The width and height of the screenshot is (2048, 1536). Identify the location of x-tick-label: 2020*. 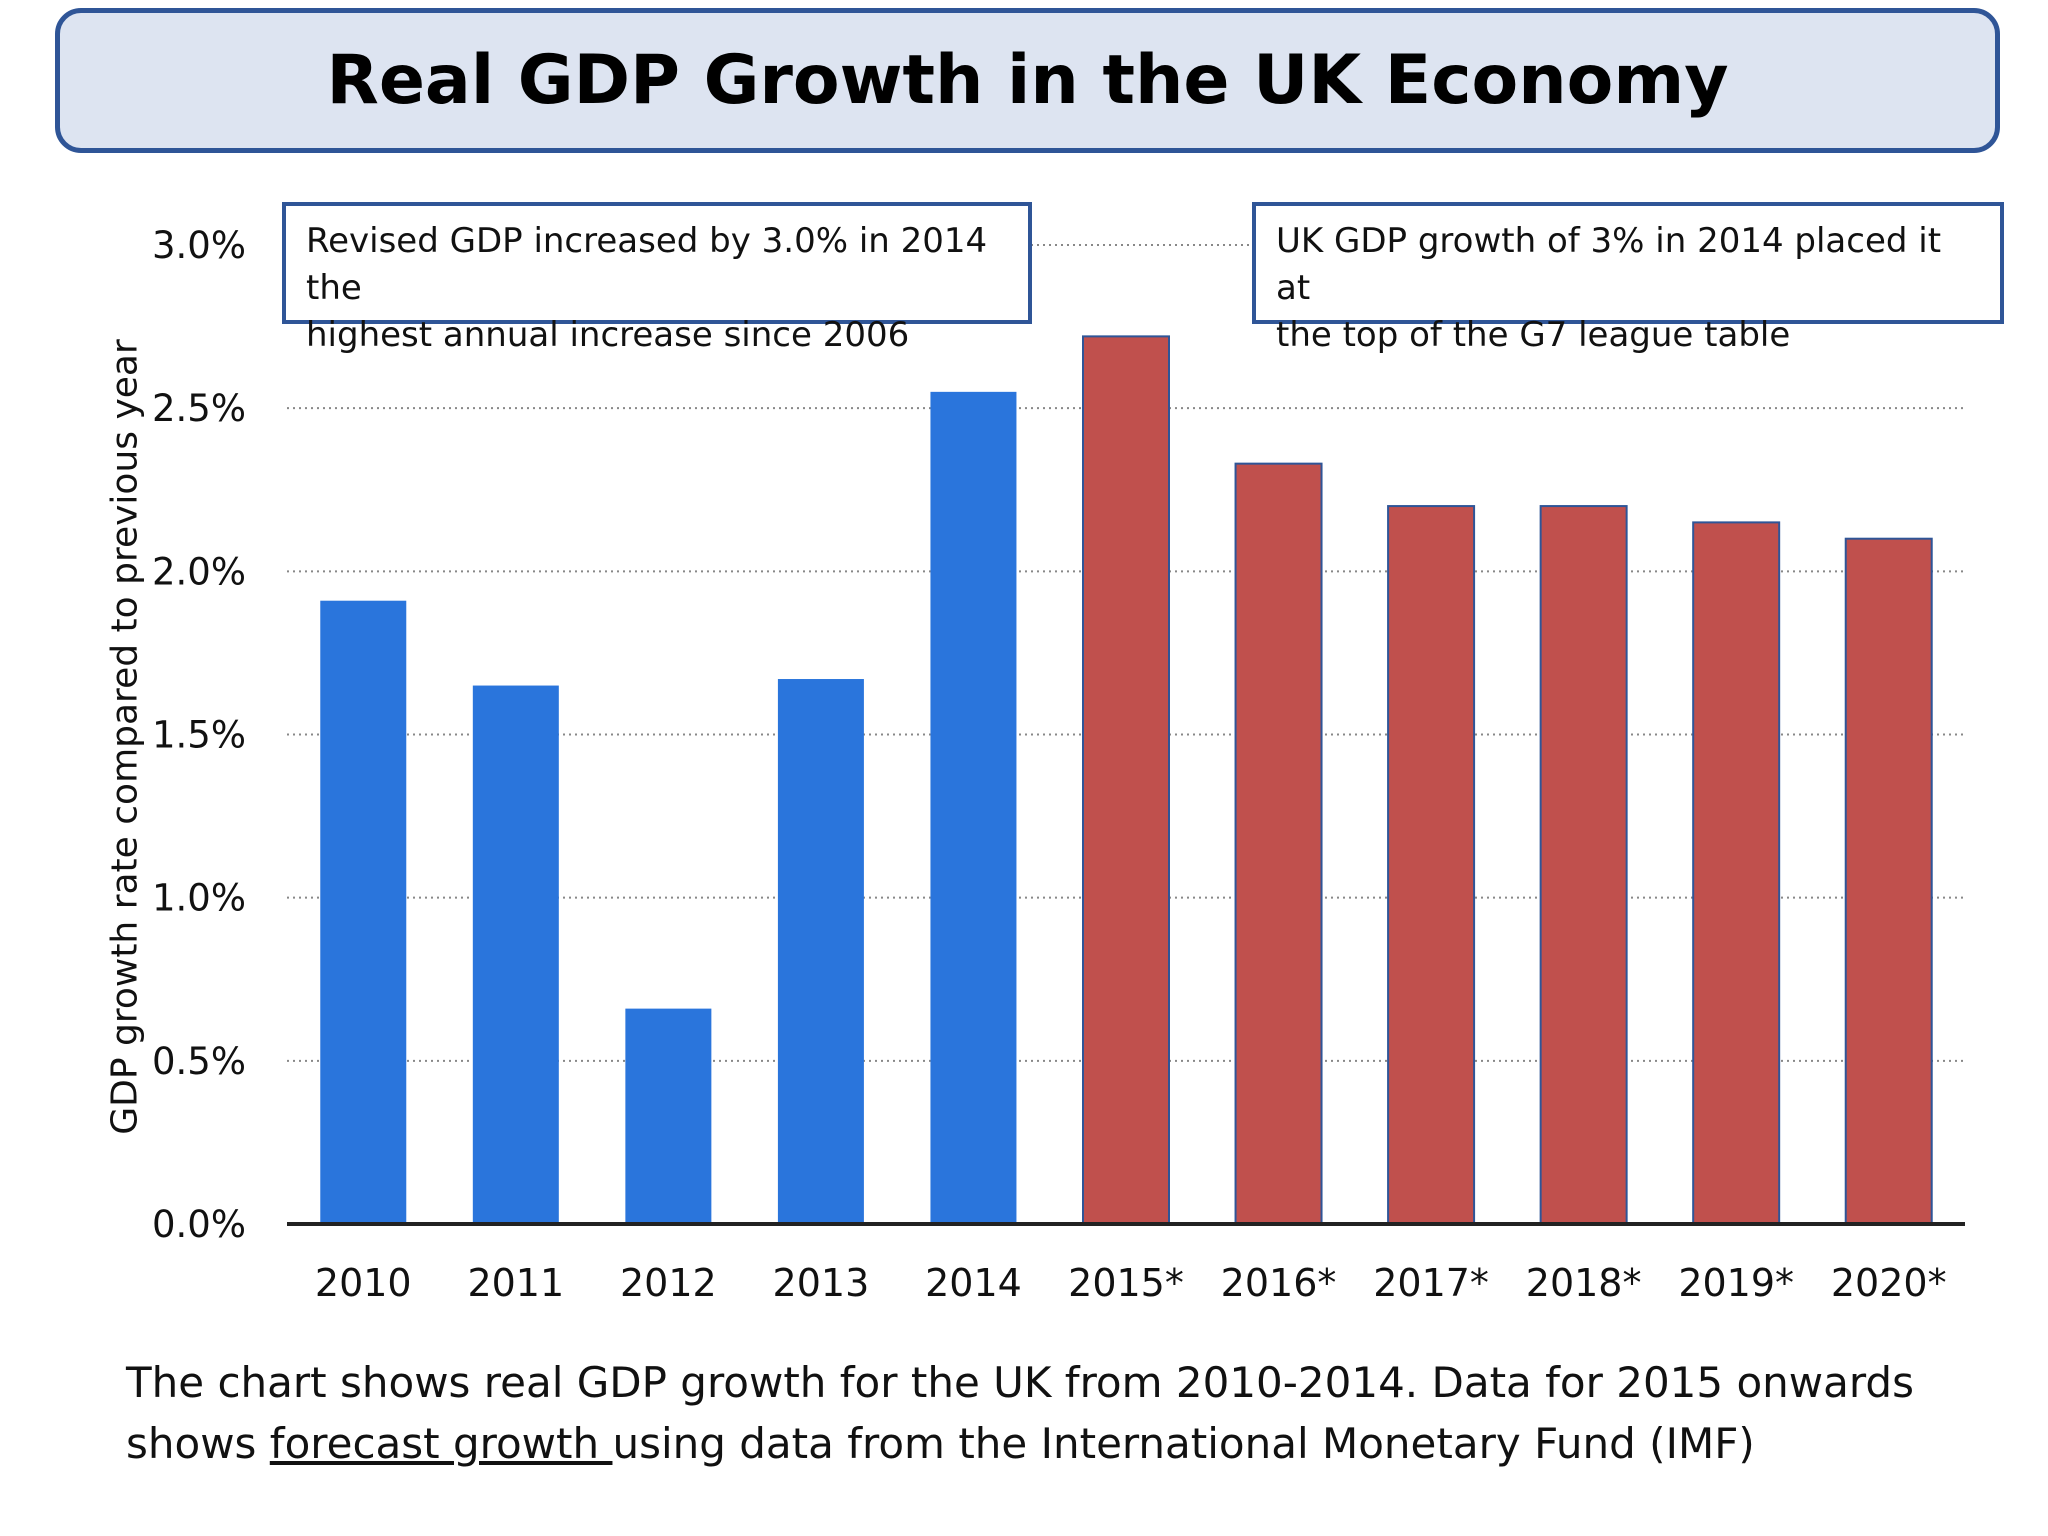
(1889, 1283).